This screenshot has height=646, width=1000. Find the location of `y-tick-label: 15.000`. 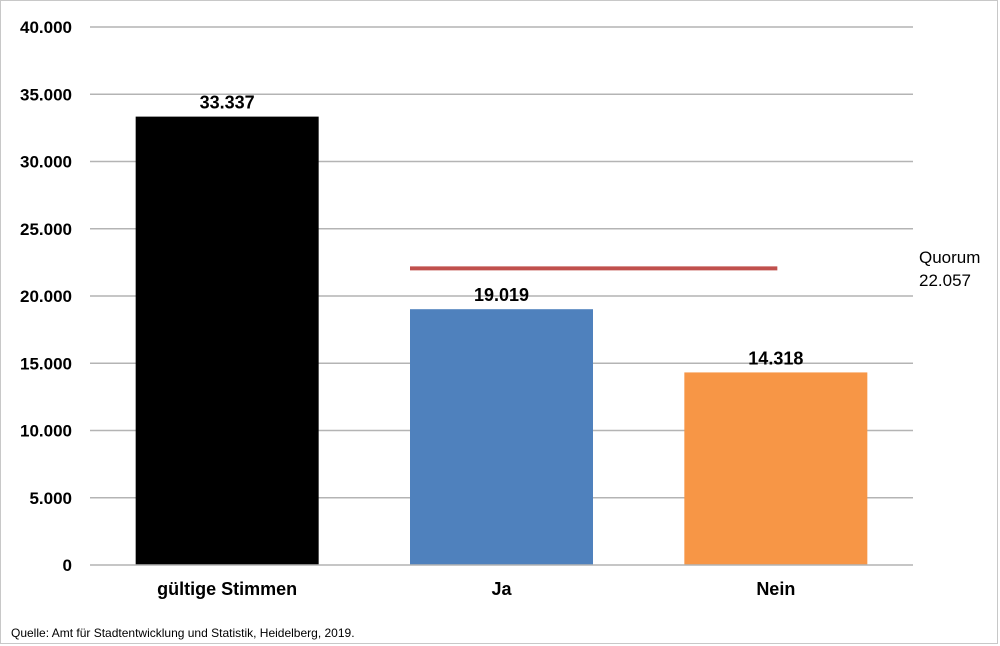

y-tick-label: 15.000 is located at coordinates (46, 363).